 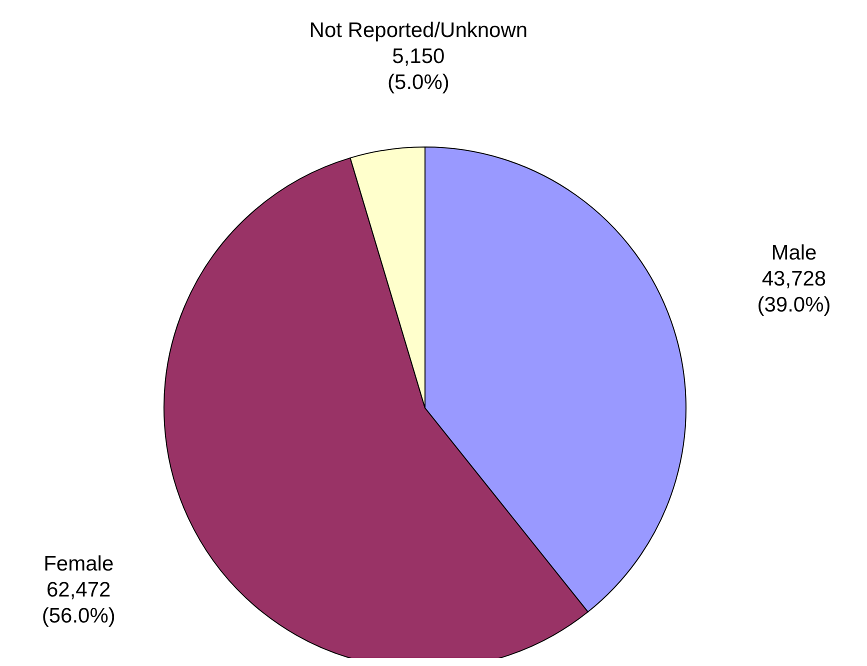 What do you see at coordinates (794, 291) in the screenshot?
I see `data-label: 43,728 (39.0%)` at bounding box center [794, 291].